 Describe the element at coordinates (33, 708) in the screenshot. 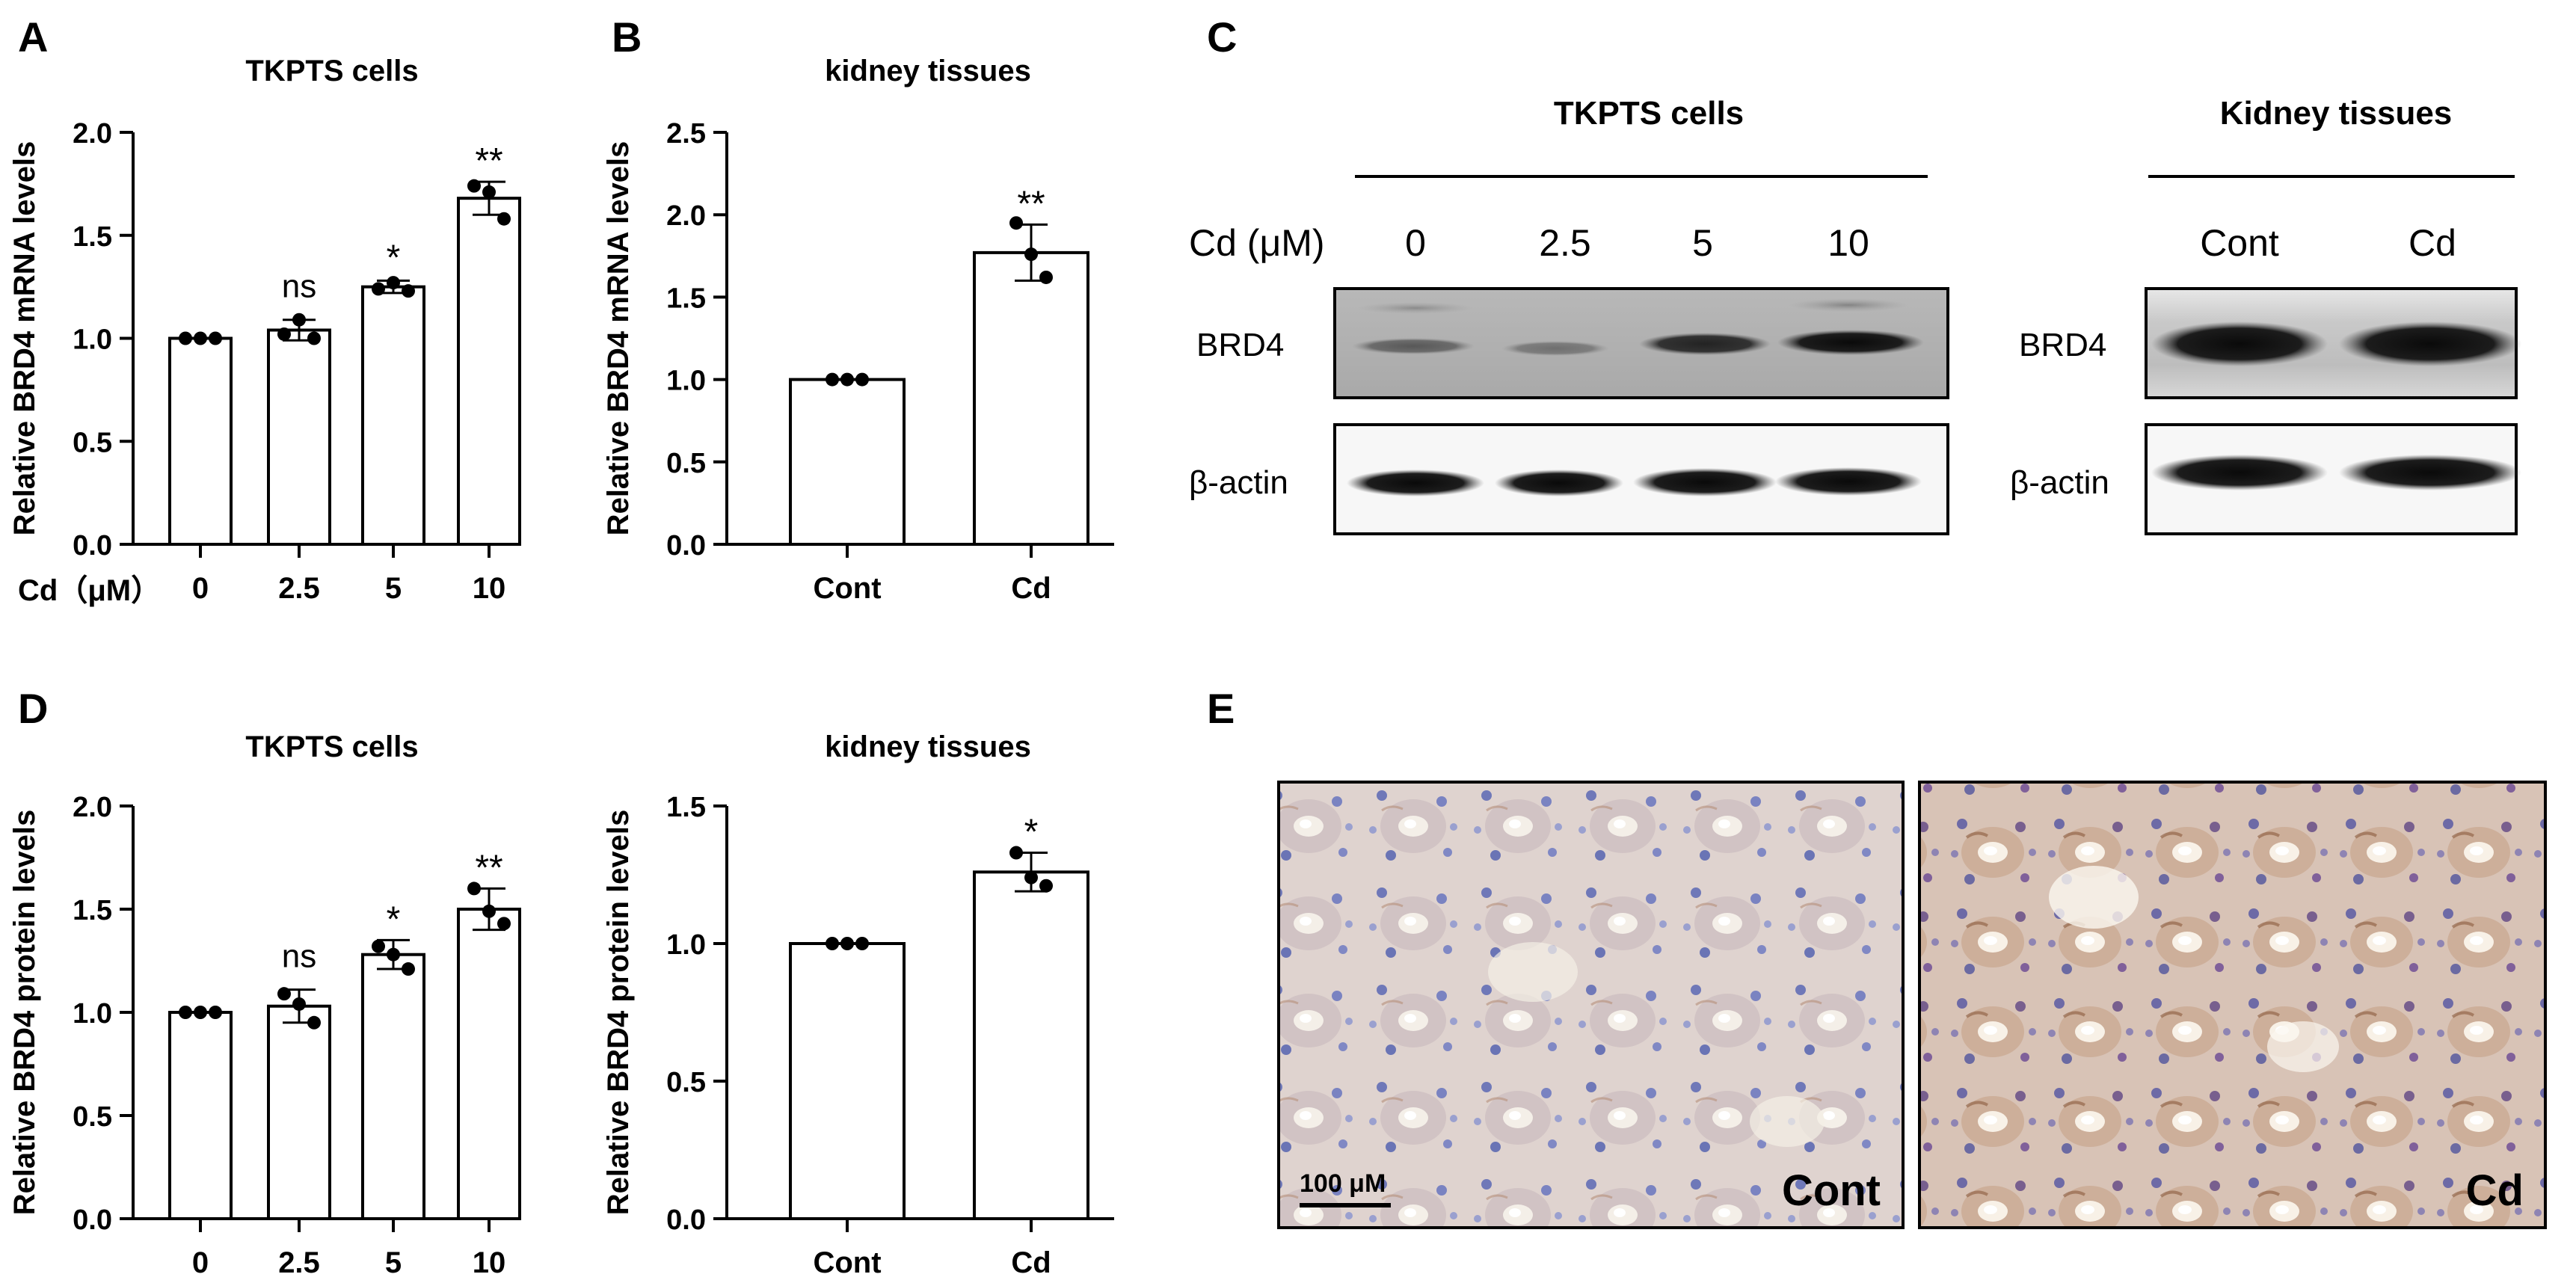

I see `panel-letter-d: D` at that location.